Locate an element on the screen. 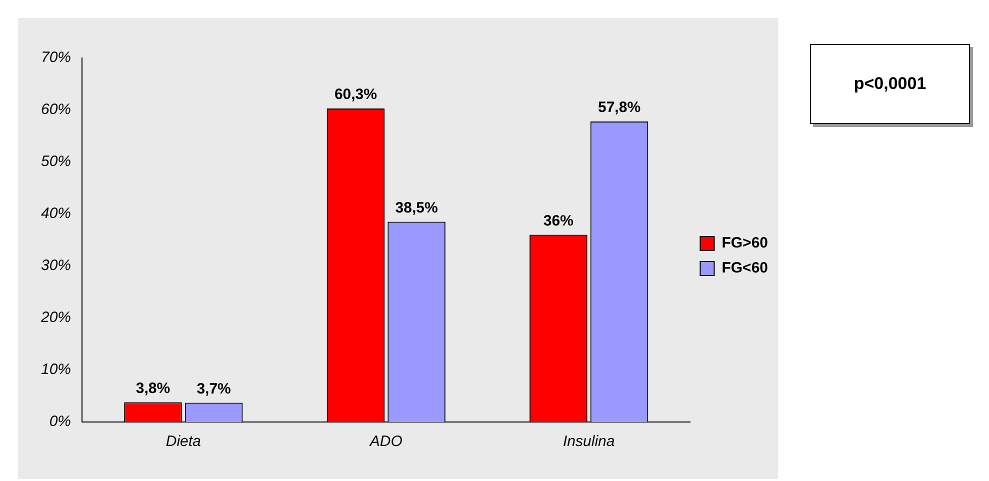 Image resolution: width=989 pixels, height=481 pixels. x-tick-label: Dieta is located at coordinates (183, 441).